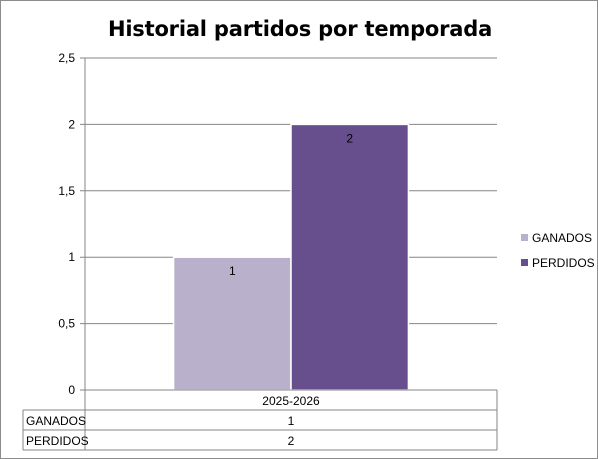 The image size is (598, 459). Describe the element at coordinates (300, 29) in the screenshot. I see `chart-title: Historial partidos por temporada` at that location.